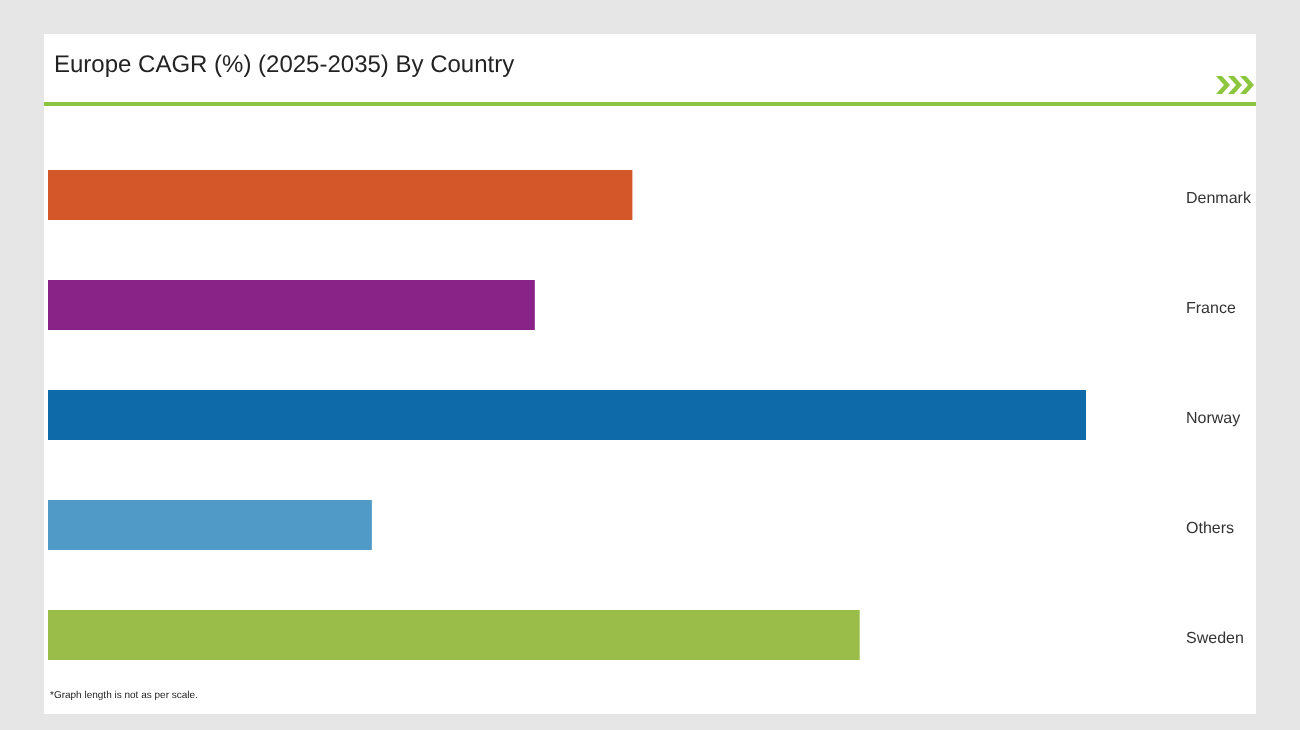 Image resolution: width=1300 pixels, height=730 pixels. What do you see at coordinates (1219, 198) in the screenshot?
I see `y-tick-label: Denmark` at bounding box center [1219, 198].